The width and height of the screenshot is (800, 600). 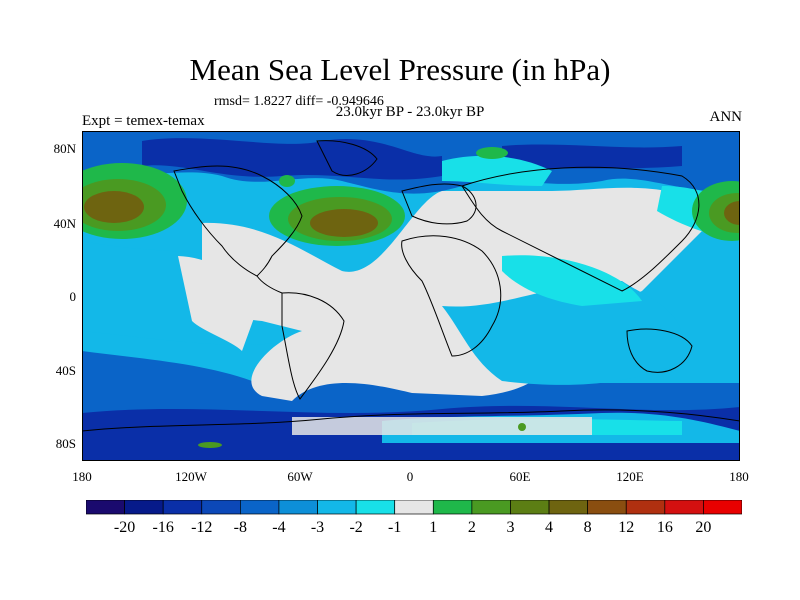 I want to click on stats-text: rmsd= 1.8227 diff= -0.949646, so click(x=299, y=101).